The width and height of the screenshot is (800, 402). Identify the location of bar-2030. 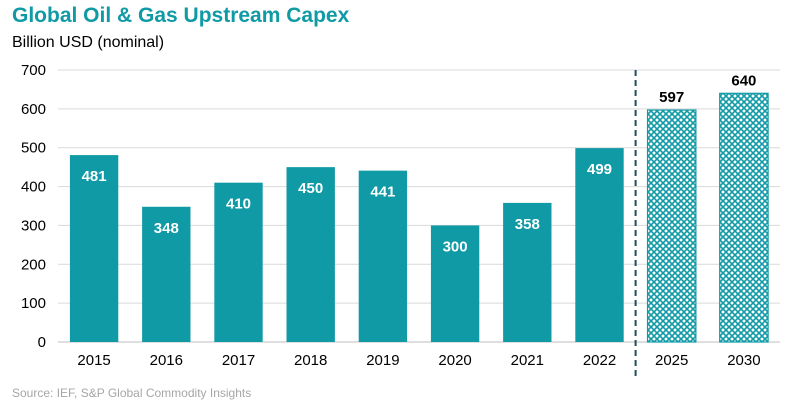
(744, 217).